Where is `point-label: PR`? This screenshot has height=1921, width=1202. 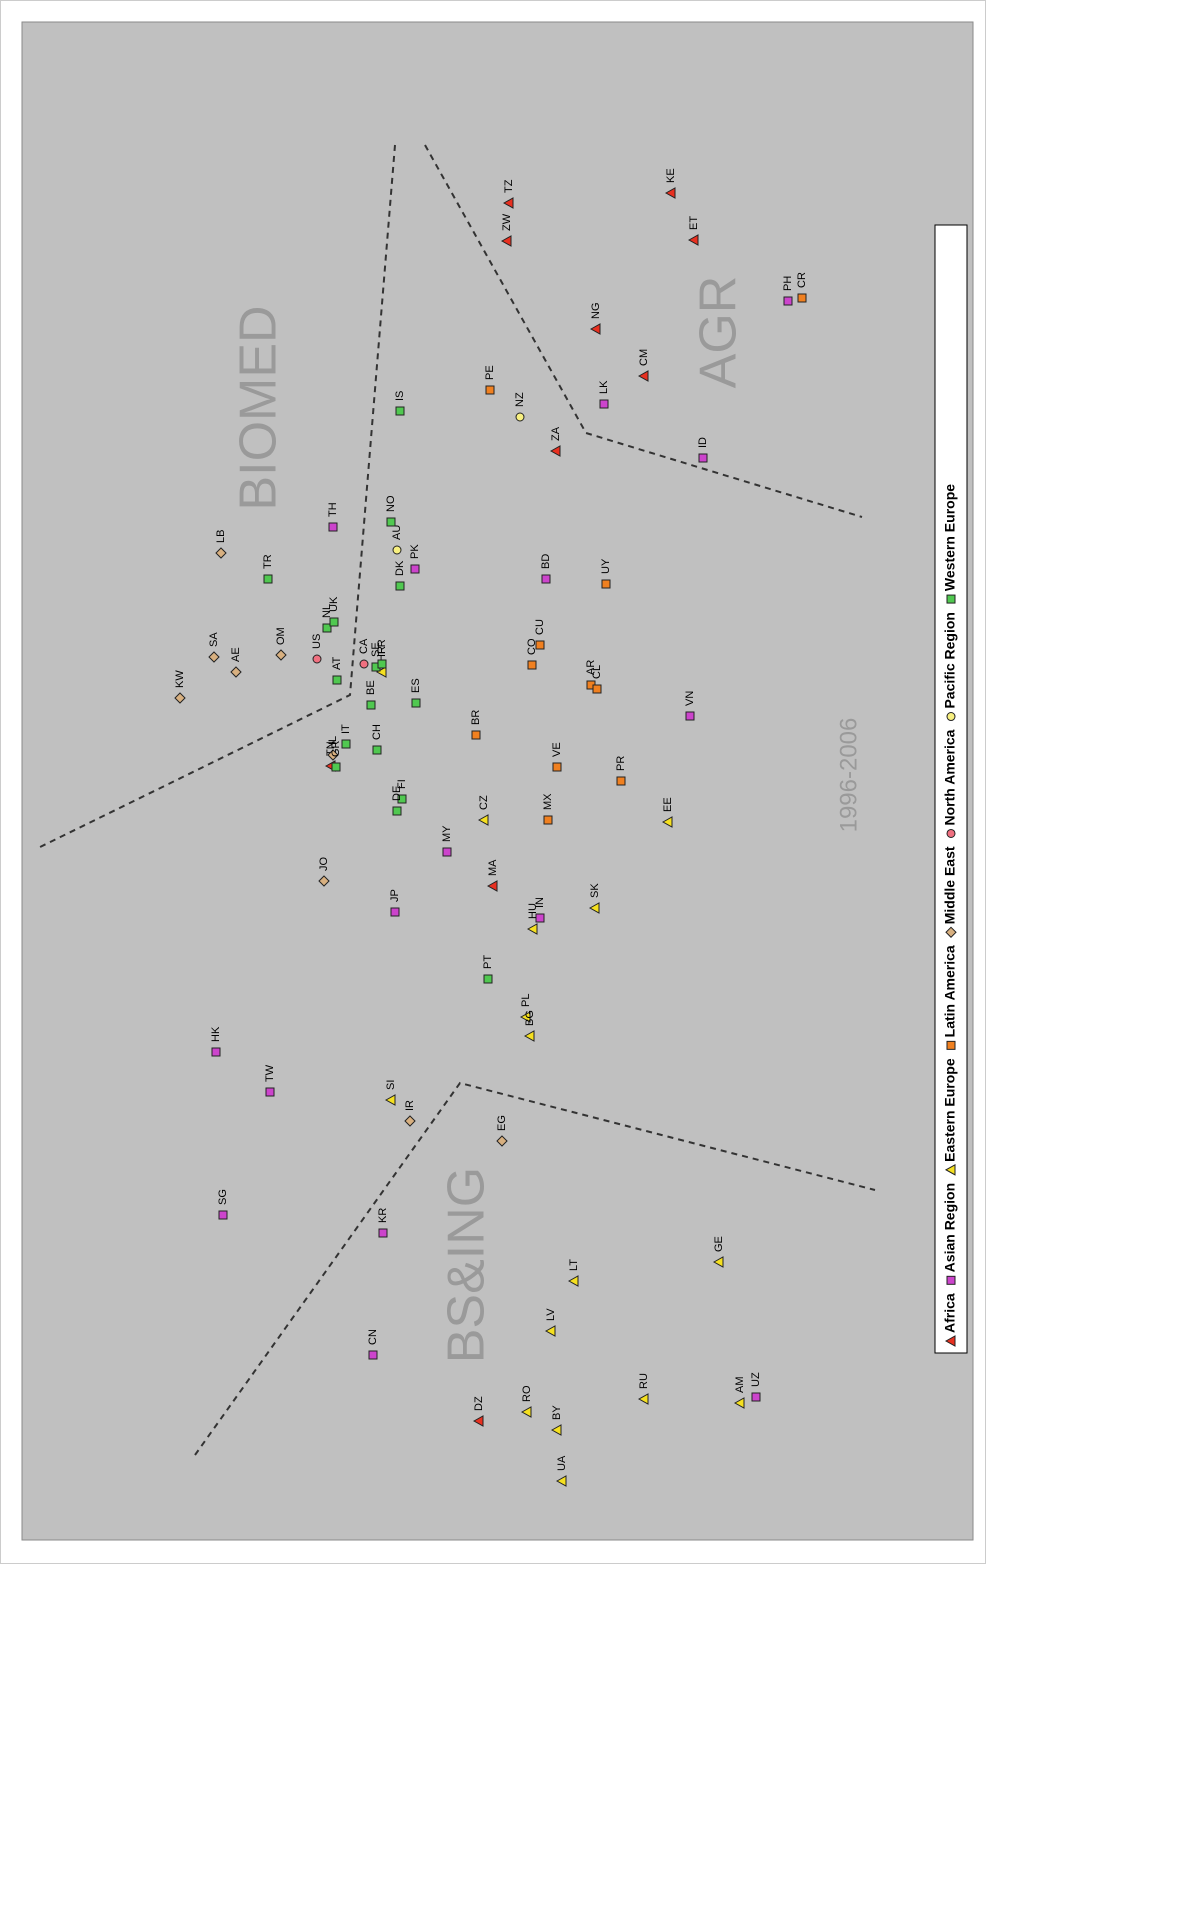
point-label: PR is located at coordinates (621, 763).